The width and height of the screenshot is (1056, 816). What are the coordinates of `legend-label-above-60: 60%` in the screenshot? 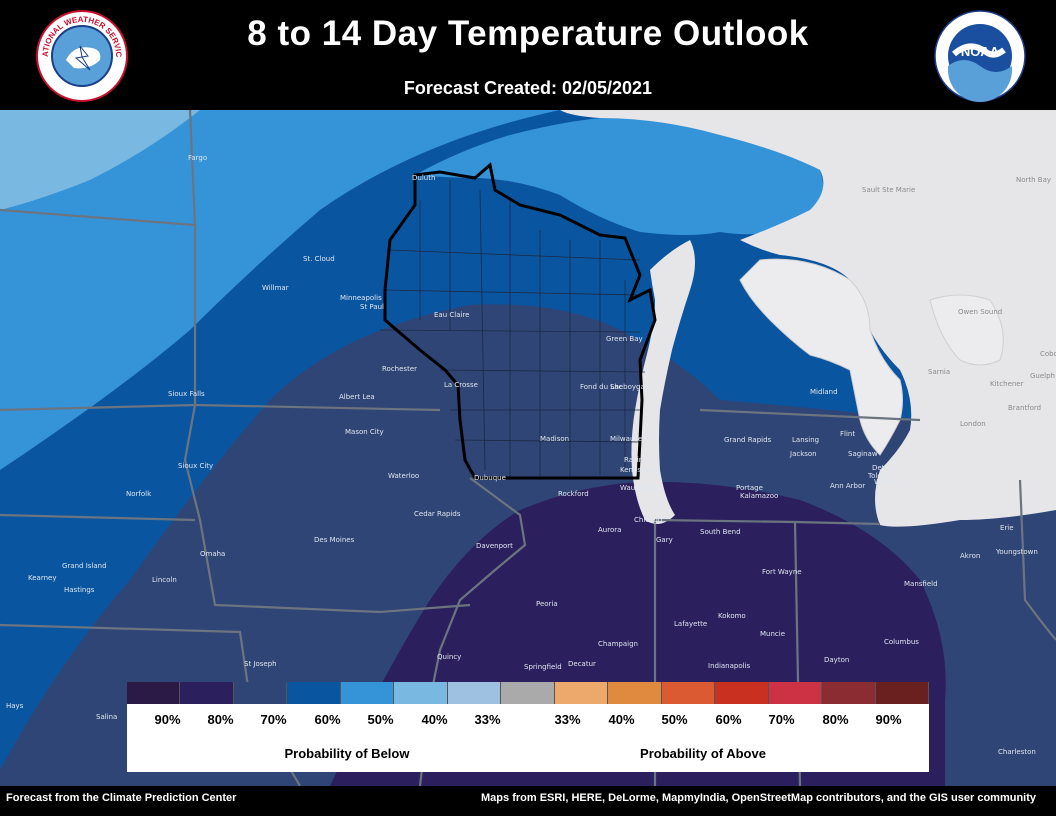 It's located at (728, 719).